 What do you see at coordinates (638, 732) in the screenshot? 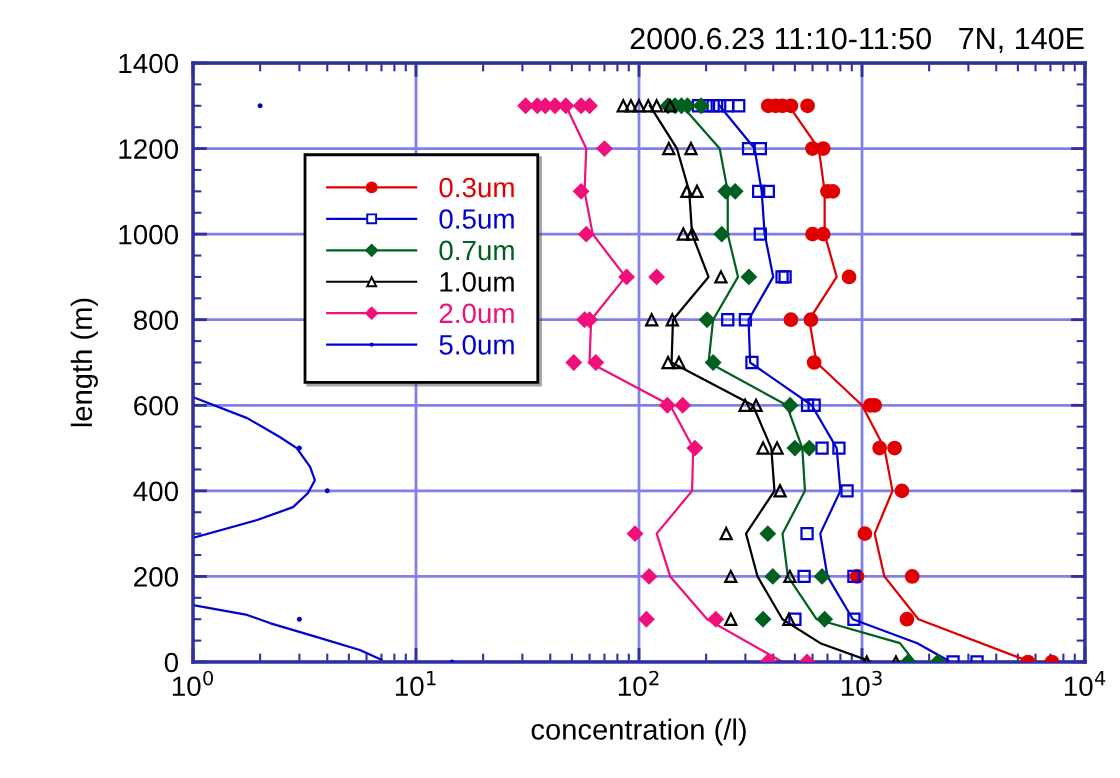
I see `x-axis-title: concentration (/l)` at bounding box center [638, 732].